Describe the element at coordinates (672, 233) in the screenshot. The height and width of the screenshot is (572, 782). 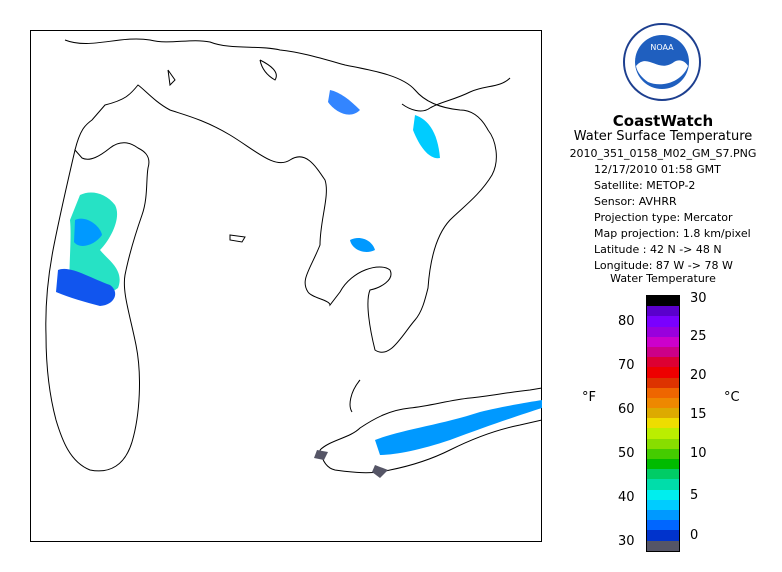
I see `map-projection: Map projection: 1.8 km/pixel` at that location.